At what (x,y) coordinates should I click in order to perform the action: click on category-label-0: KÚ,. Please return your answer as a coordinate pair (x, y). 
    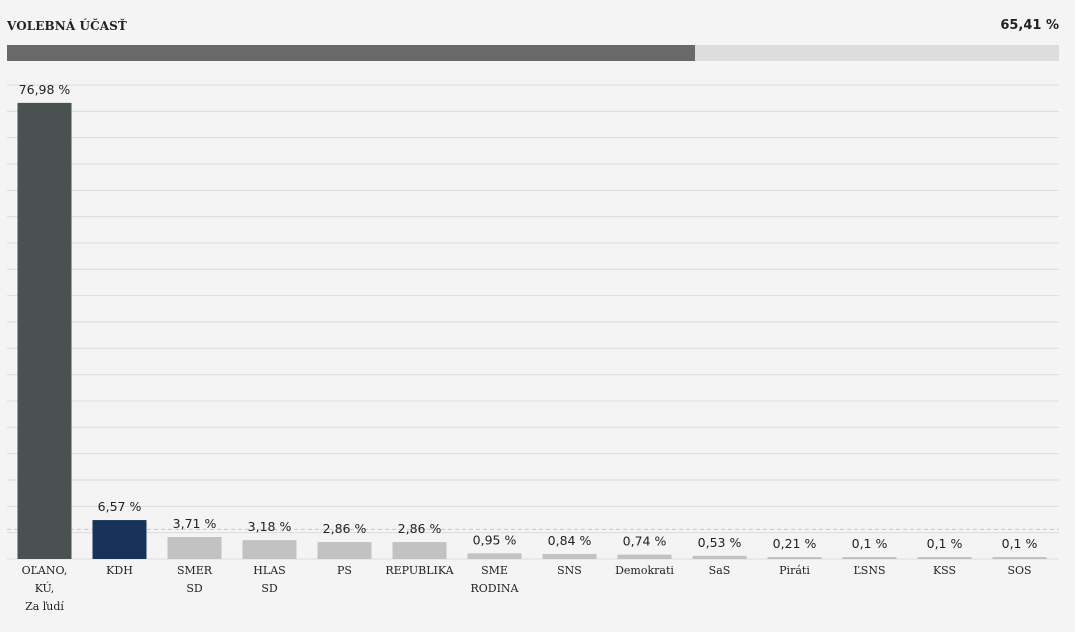
    Looking at the image, I should click on (45, 588).